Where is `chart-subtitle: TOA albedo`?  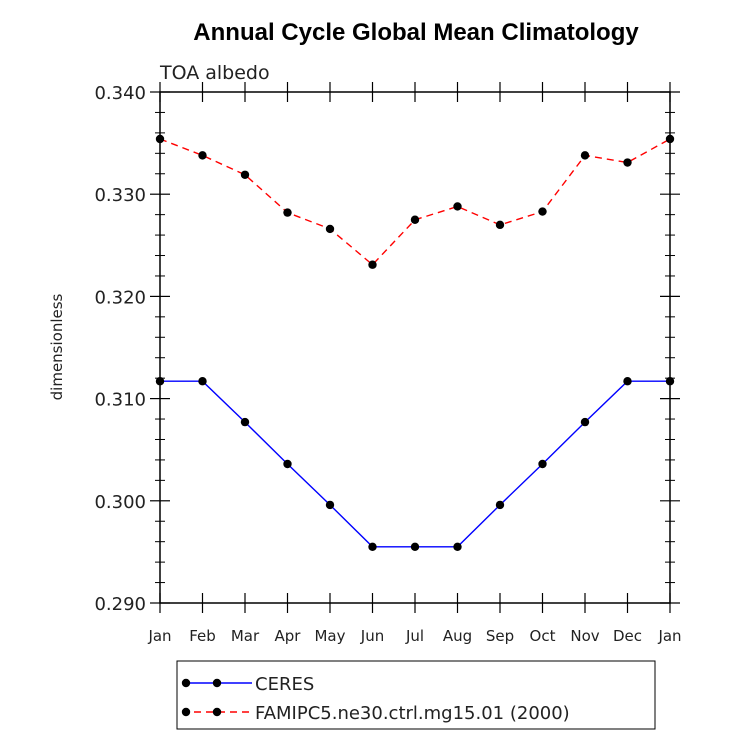 chart-subtitle: TOA albedo is located at coordinates (214, 73).